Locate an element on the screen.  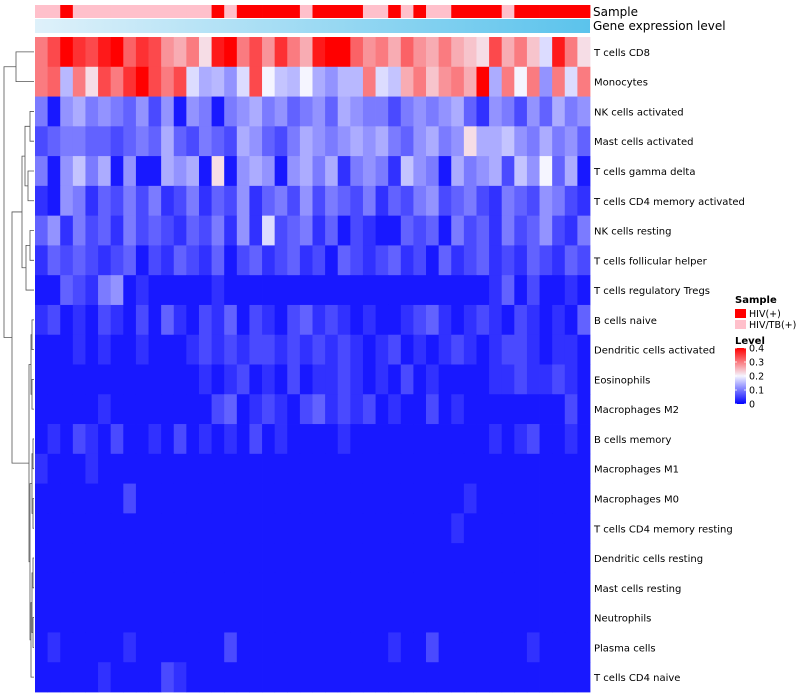
row-label: Monocytes is located at coordinates (621, 83).